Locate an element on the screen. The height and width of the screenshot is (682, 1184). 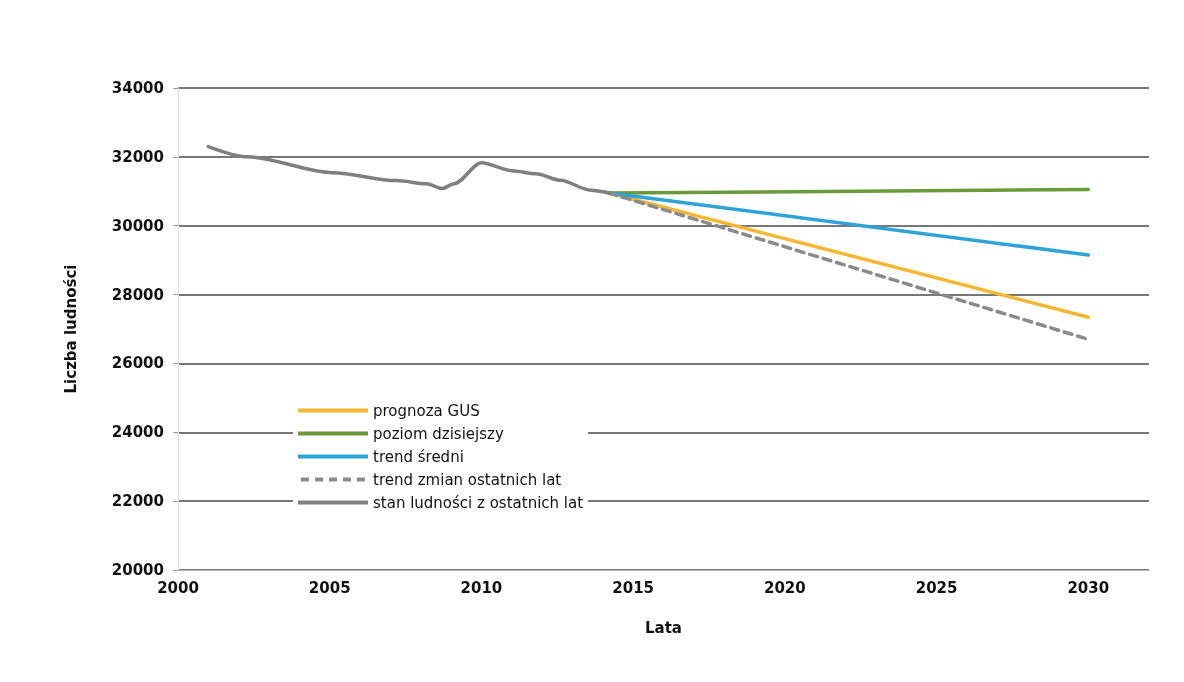
x-tick-label: 2015 is located at coordinates (633, 587).